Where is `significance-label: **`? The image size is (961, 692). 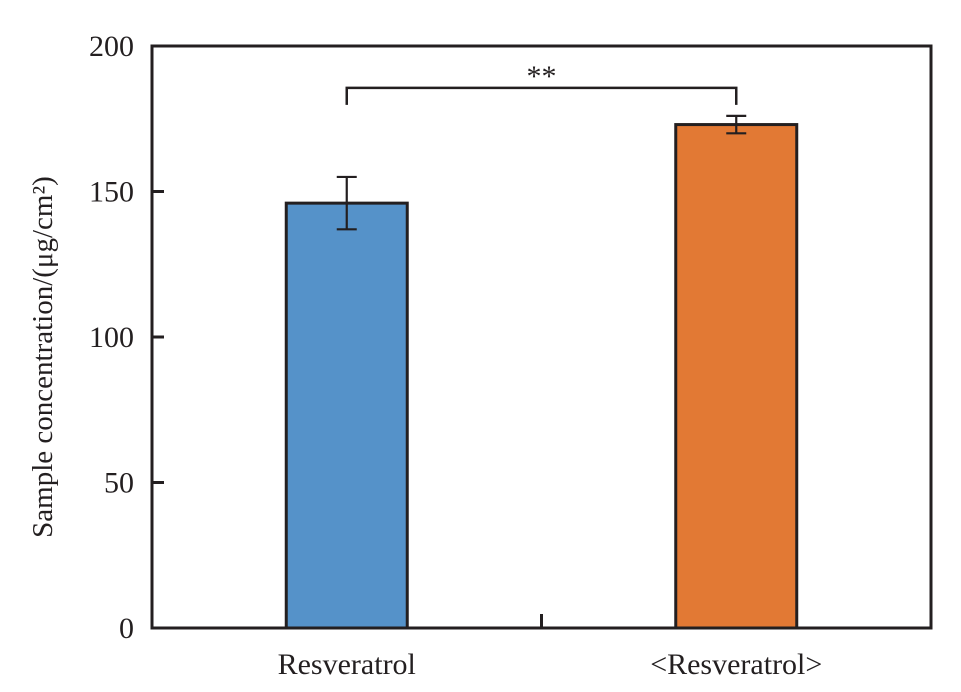
significance-label: ** is located at coordinates (542, 76).